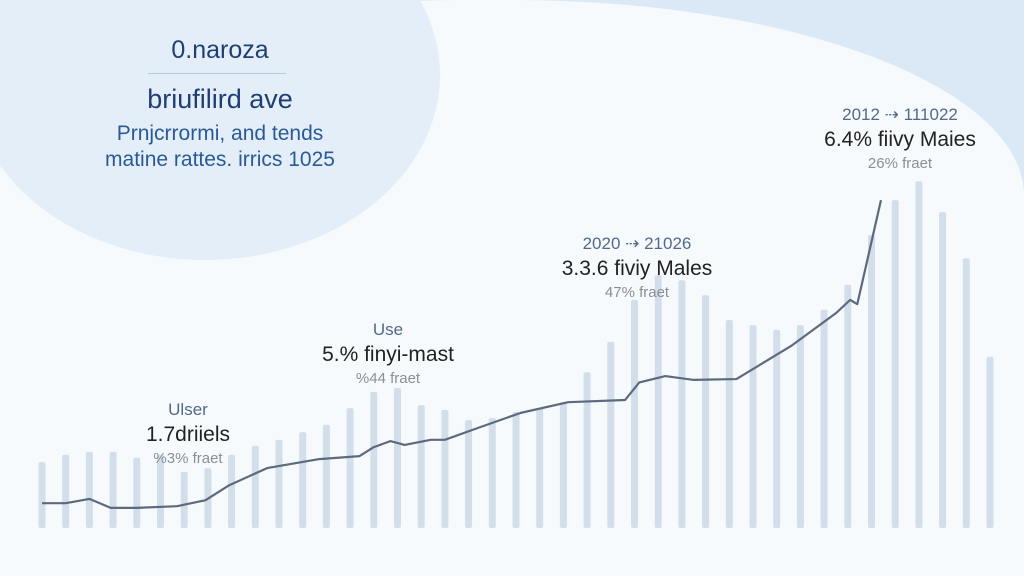  I want to click on divider, so click(217, 73).